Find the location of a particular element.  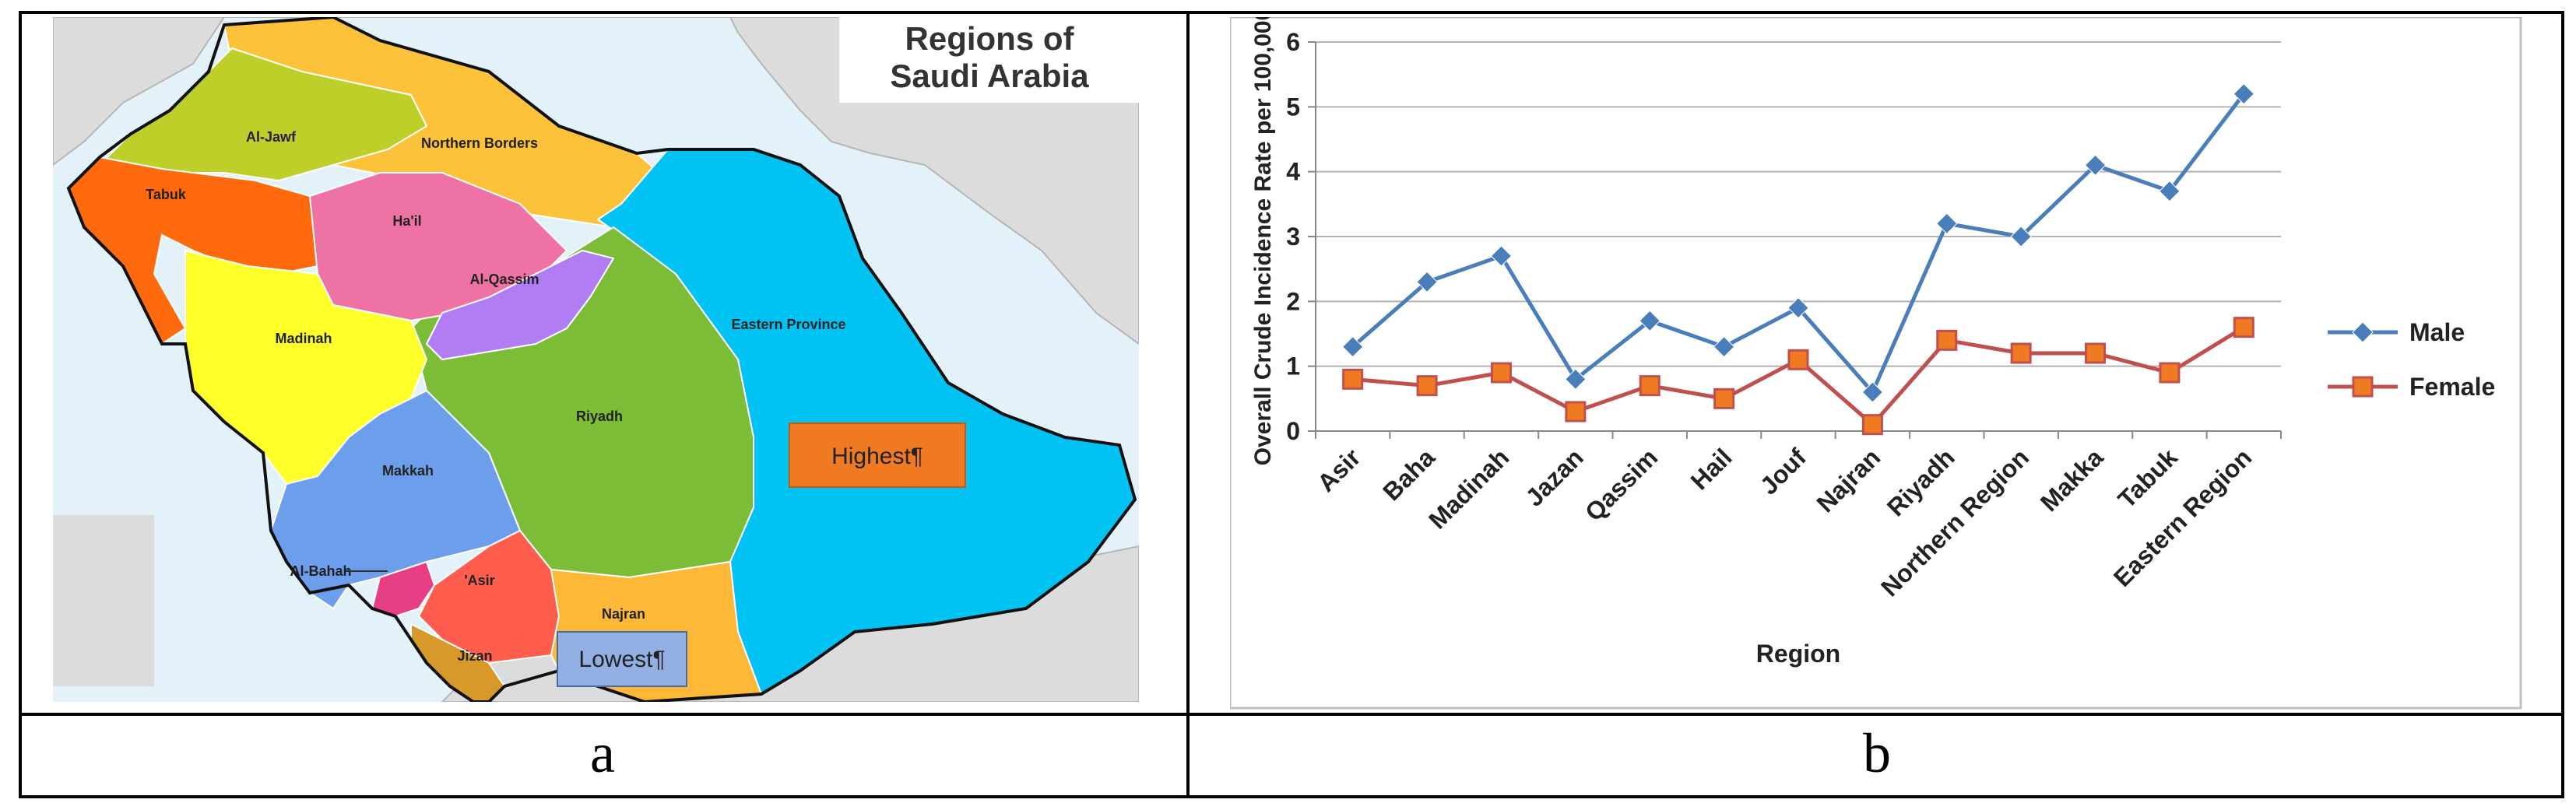

y-tick-labels: 0 1 2 3 4 5 6 is located at coordinates (1293, 236).